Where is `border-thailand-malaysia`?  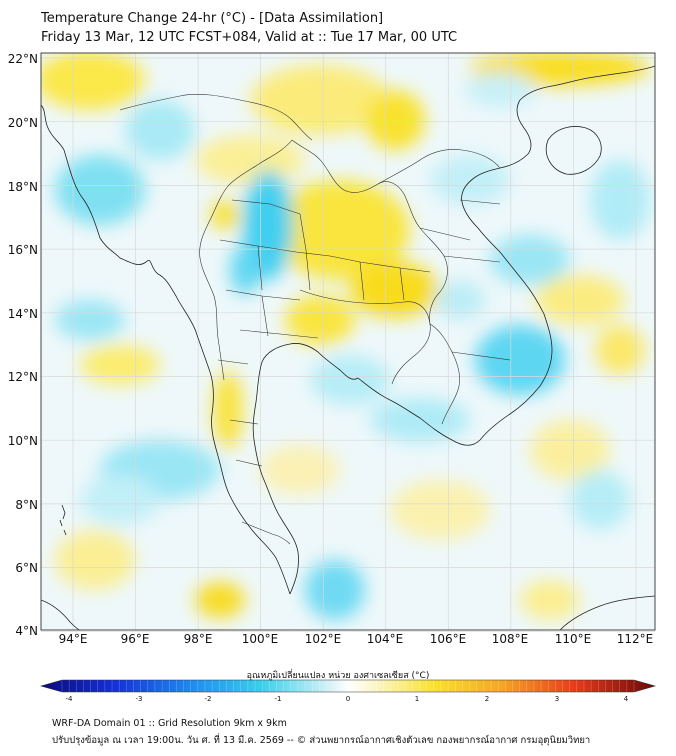
border-thailand-malaysia is located at coordinates (266, 533).